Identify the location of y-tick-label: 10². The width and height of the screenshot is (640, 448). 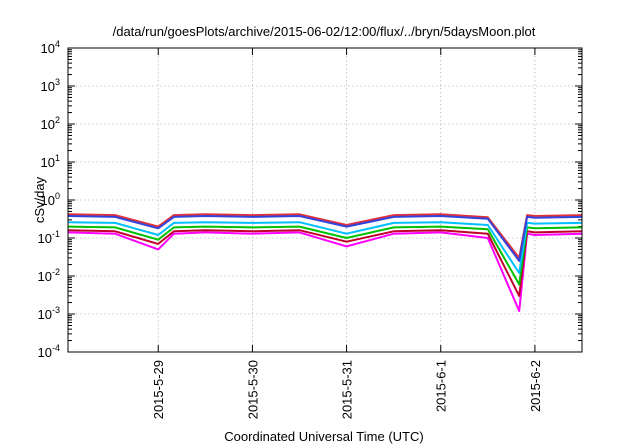
(50, 123).